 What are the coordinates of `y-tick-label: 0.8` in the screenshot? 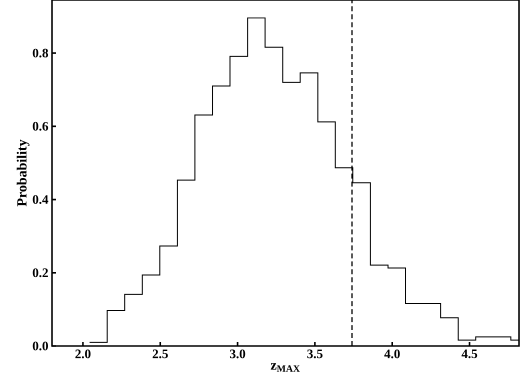 It's located at (40, 53).